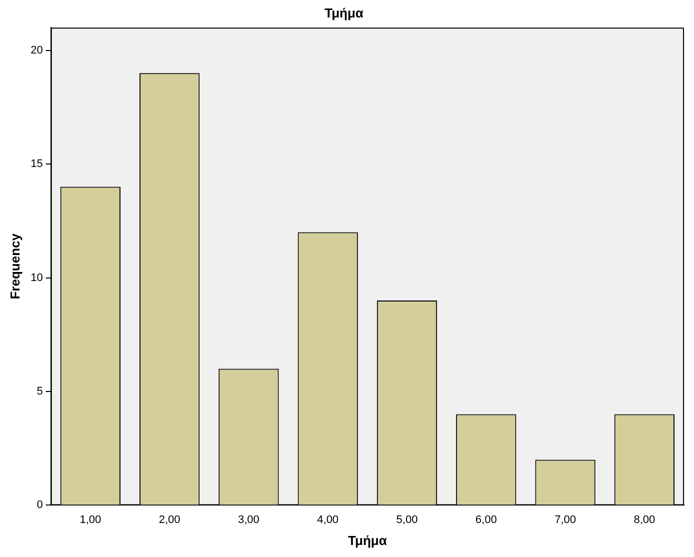 Image resolution: width=694 pixels, height=557 pixels. What do you see at coordinates (39, 505) in the screenshot?
I see `y-tick-label: 0` at bounding box center [39, 505].